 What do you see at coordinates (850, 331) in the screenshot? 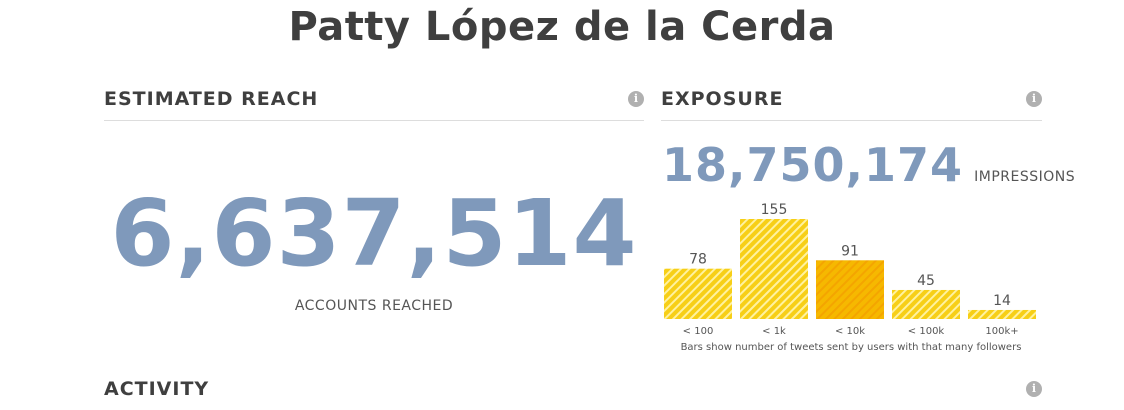
I see `x-tick-label: < 10k` at bounding box center [850, 331].